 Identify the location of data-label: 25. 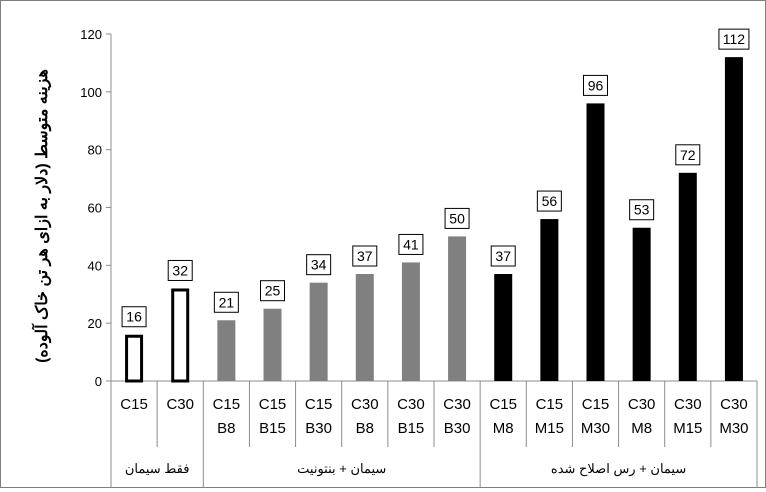
(273, 291).